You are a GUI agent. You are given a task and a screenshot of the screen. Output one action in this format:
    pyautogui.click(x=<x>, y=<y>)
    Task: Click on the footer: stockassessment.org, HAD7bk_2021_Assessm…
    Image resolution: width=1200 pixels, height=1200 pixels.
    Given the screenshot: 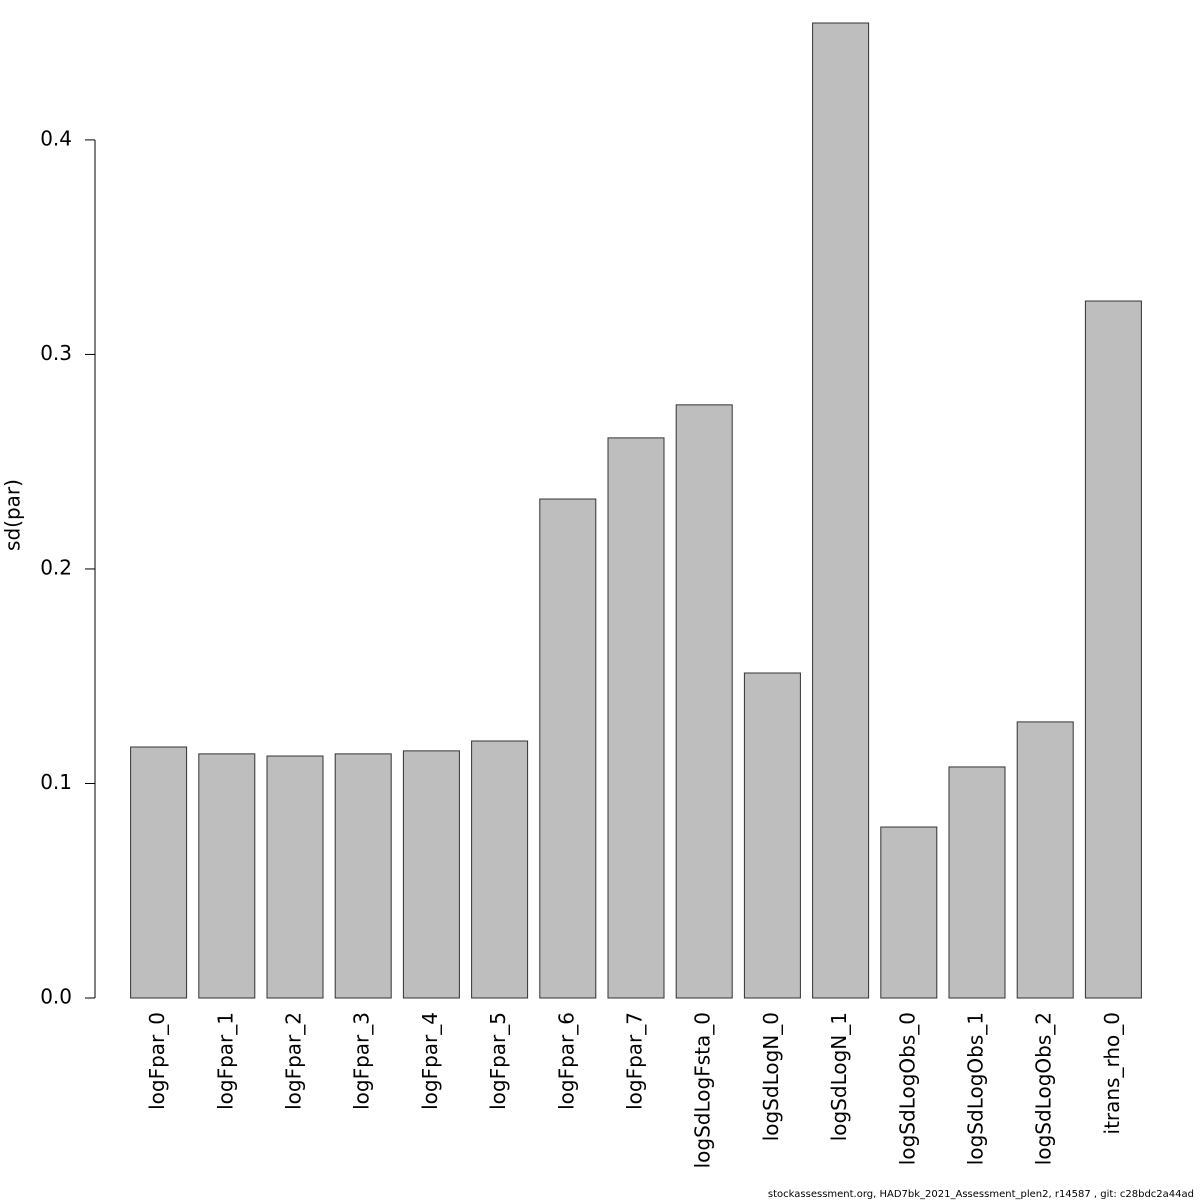 What is the action you would take?
    pyautogui.click(x=981, y=1194)
    